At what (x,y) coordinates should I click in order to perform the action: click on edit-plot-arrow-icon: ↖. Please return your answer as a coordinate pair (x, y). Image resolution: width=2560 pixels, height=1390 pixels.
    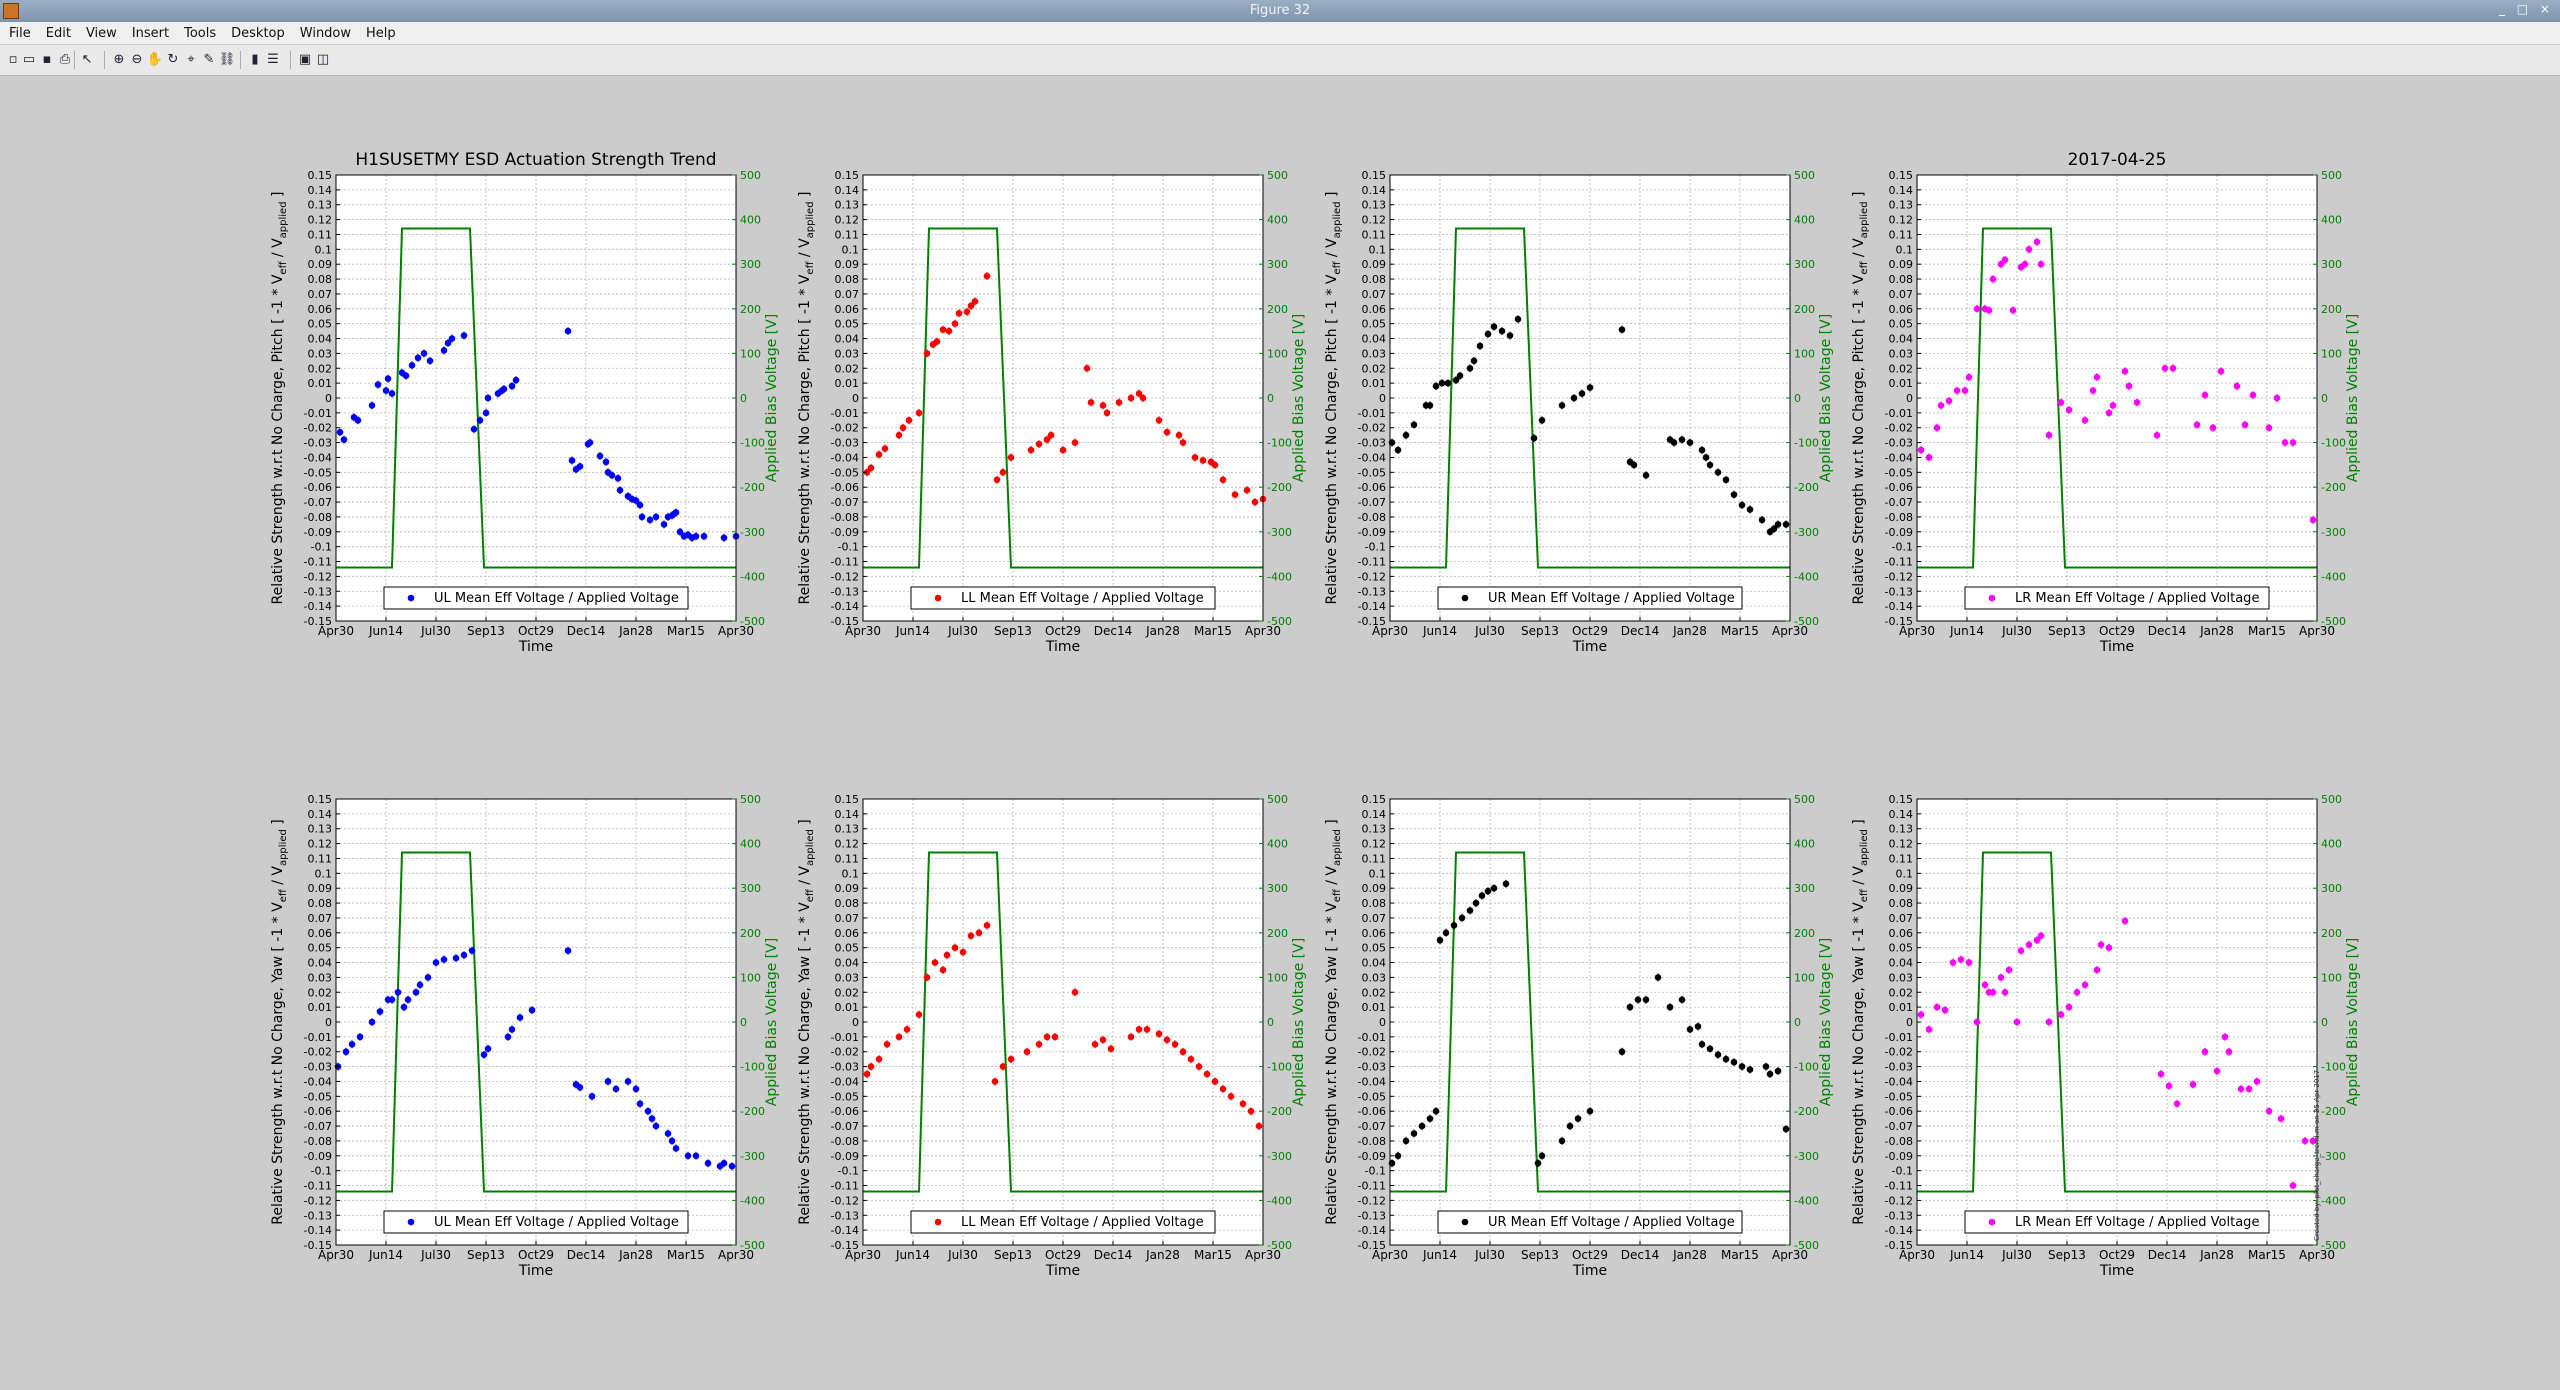
    Looking at the image, I should click on (87, 59).